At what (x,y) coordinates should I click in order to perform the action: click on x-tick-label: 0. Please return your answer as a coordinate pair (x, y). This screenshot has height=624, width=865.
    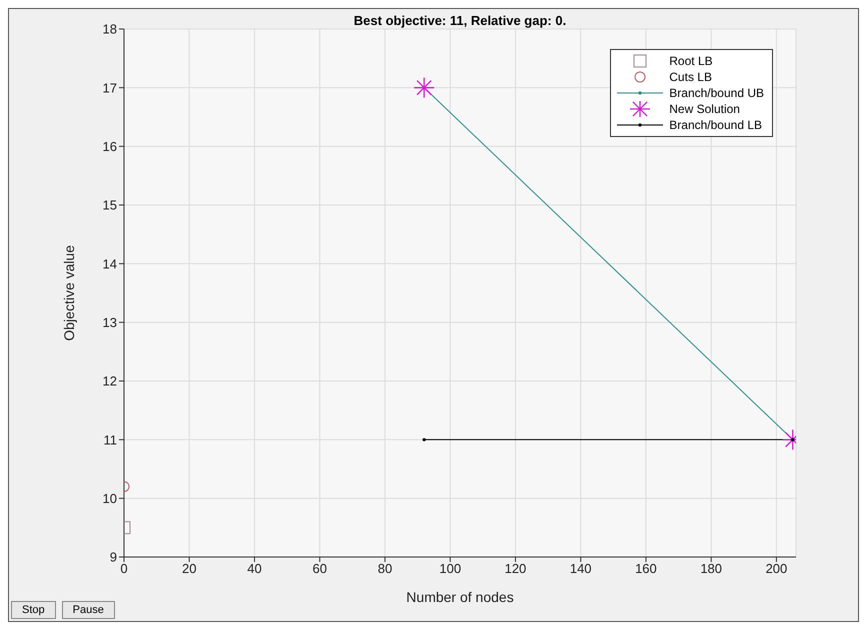
    Looking at the image, I should click on (124, 568).